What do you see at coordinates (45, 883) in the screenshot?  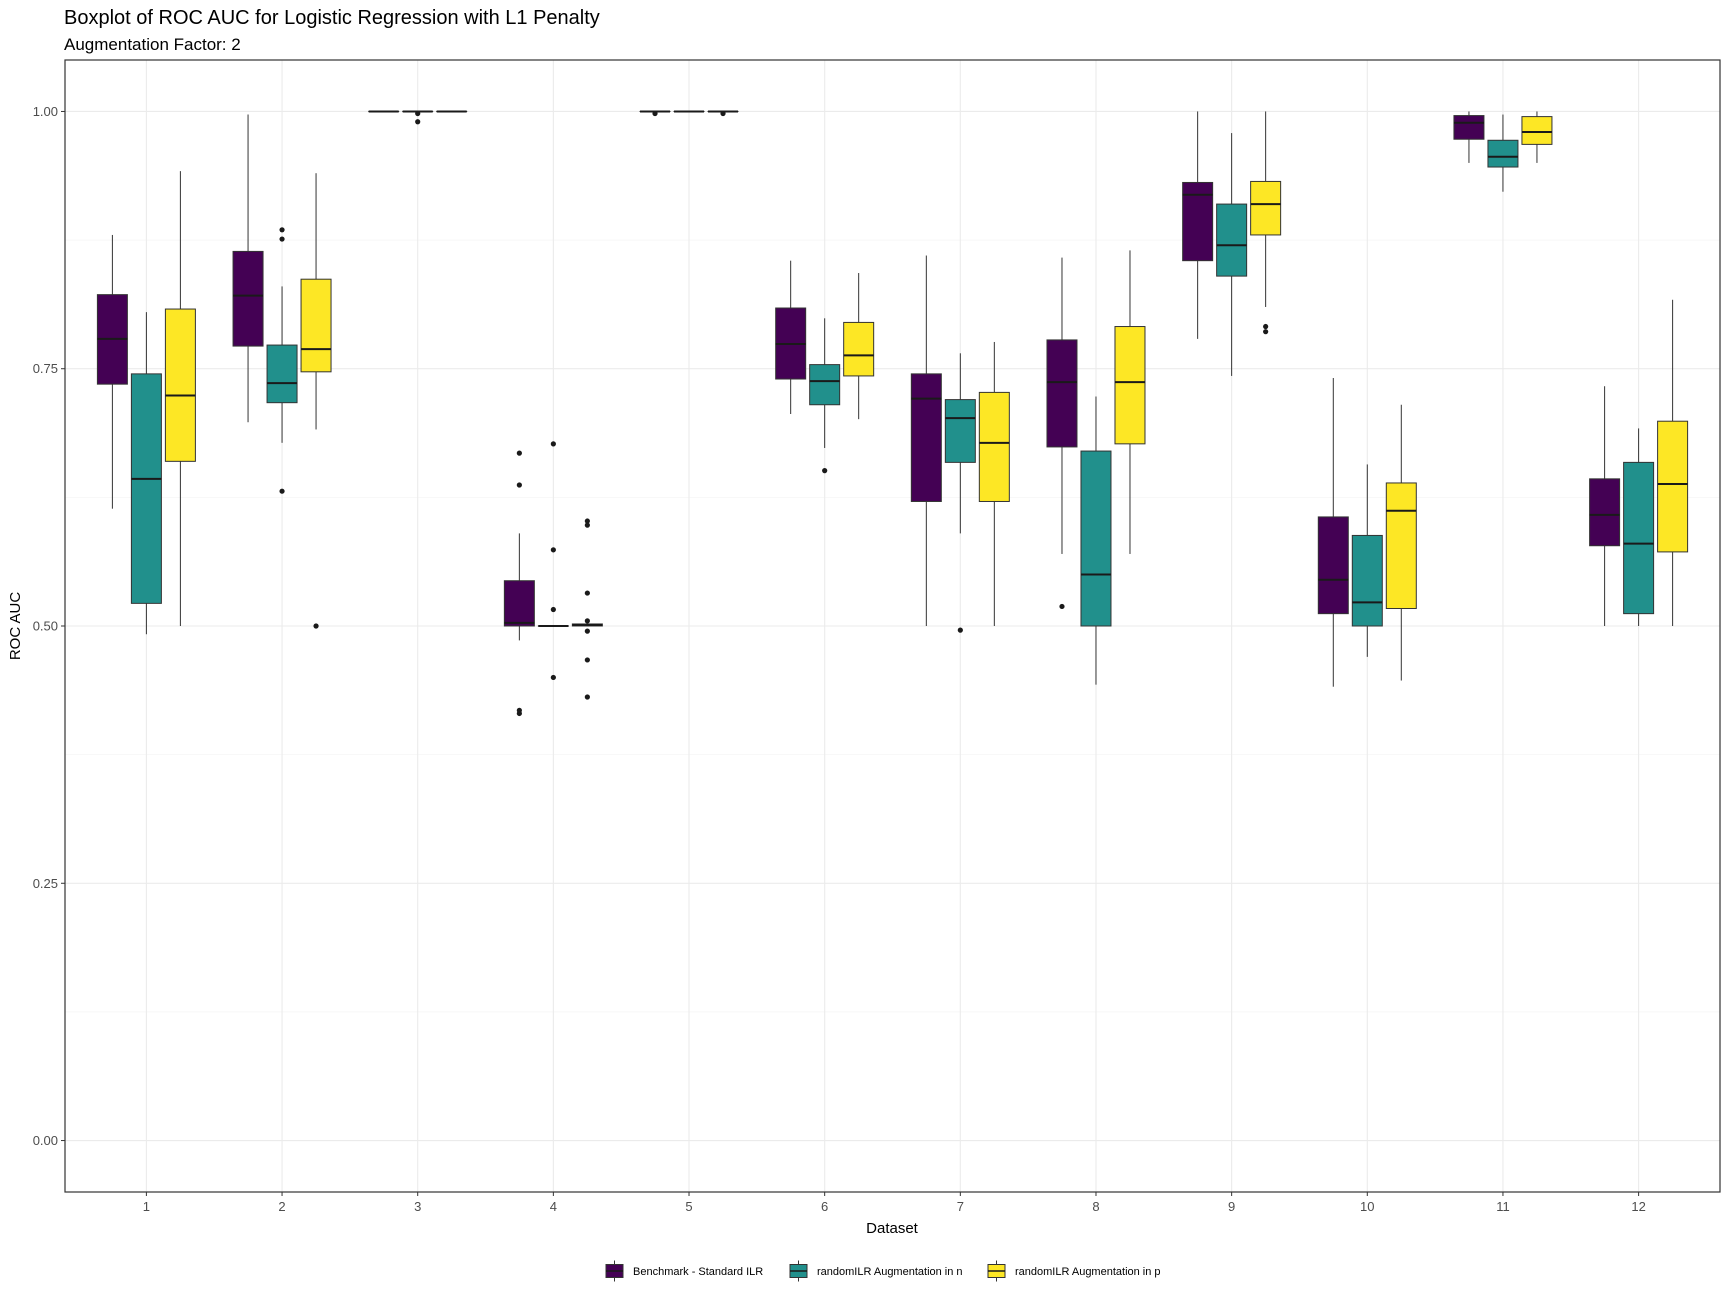 I see `y-tick-label: 0.25` at bounding box center [45, 883].